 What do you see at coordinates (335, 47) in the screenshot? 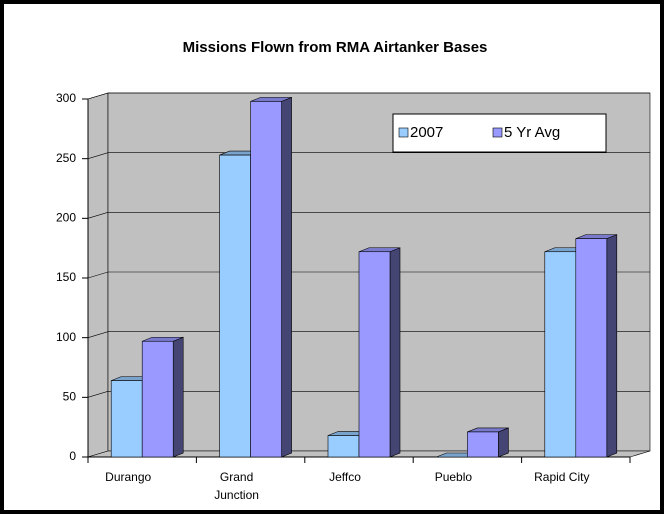
I see `chart-title: Missions Flown from RMA Airtanker Bases` at bounding box center [335, 47].